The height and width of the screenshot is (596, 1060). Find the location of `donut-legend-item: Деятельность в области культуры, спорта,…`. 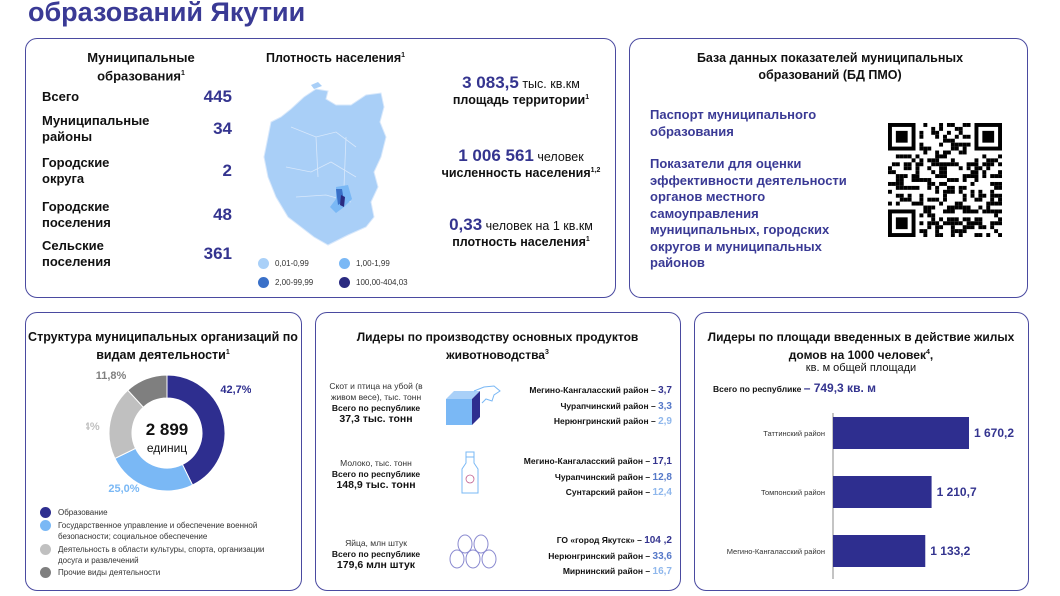

donut-legend-item: Деятельность в области культуры, спорта,… is located at coordinates (165, 555).